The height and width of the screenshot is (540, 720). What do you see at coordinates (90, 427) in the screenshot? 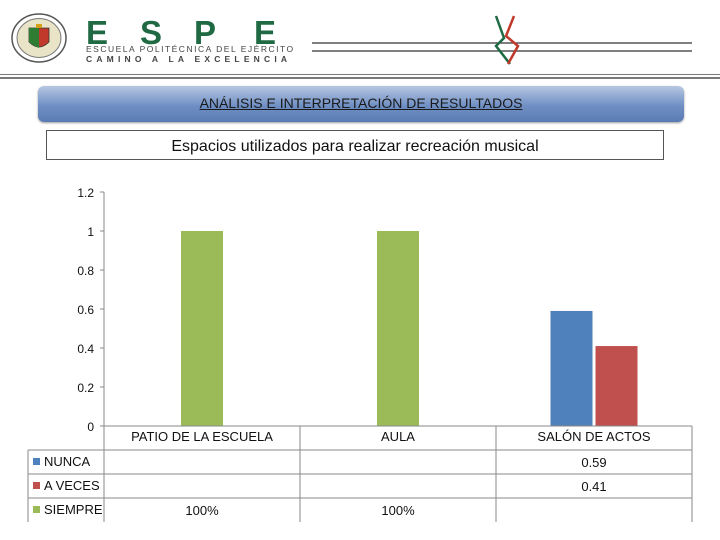
I see `y-tick-label: 0` at bounding box center [90, 427].